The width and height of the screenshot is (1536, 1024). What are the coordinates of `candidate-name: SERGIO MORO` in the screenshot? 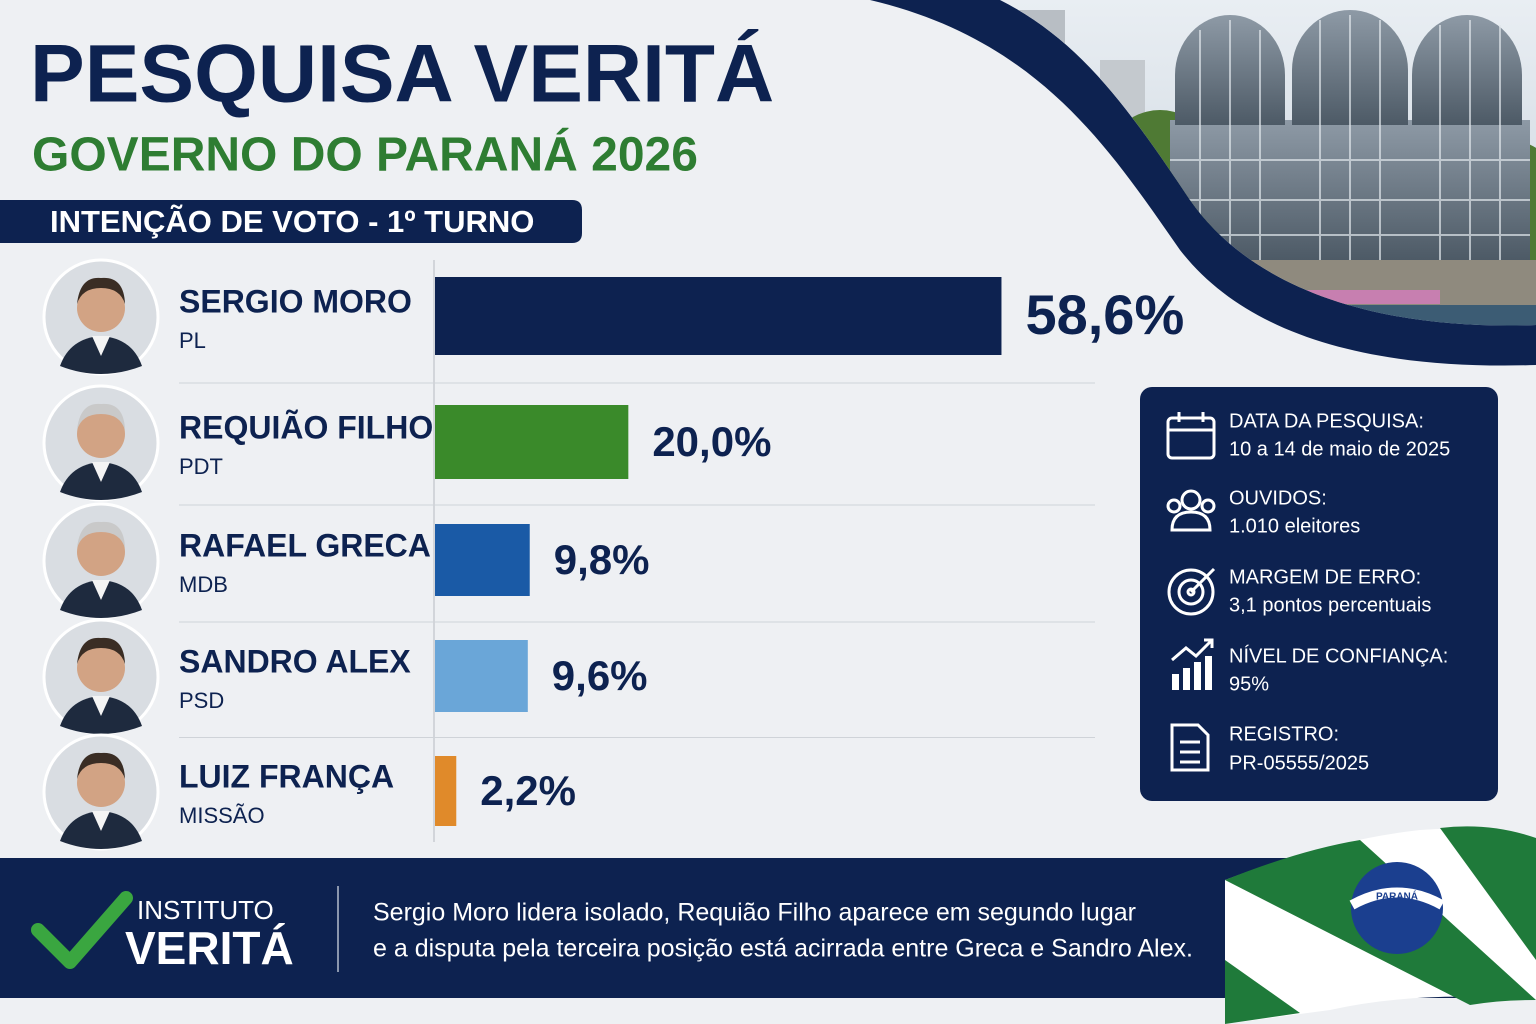 It's located at (295, 301).